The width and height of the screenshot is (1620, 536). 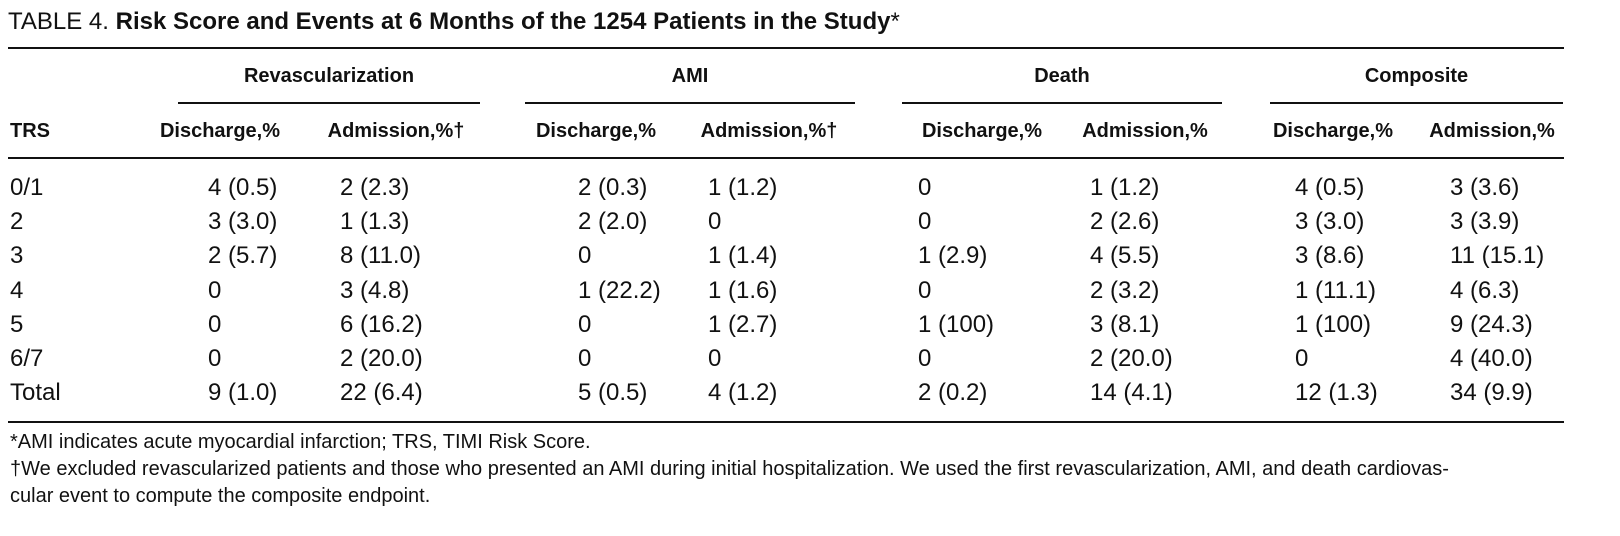 What do you see at coordinates (1125, 222) in the screenshot?
I see `cell: 2 (2.6)` at bounding box center [1125, 222].